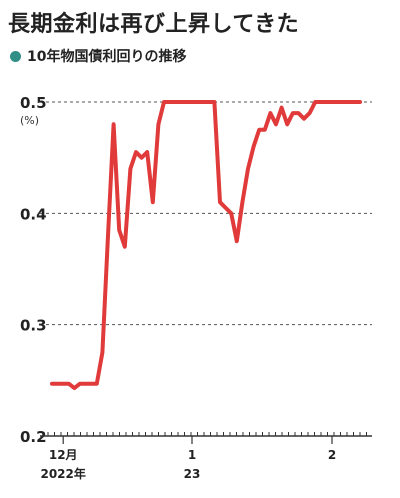 The width and height of the screenshot is (400, 498). I want to click on y-tick-label-2: 0.4, so click(33, 214).